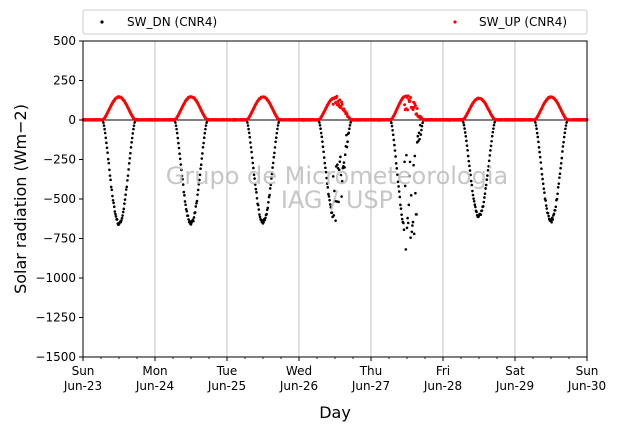  Describe the element at coordinates (55, 357) in the screenshot. I see `y-tick-label: −1500` at that location.